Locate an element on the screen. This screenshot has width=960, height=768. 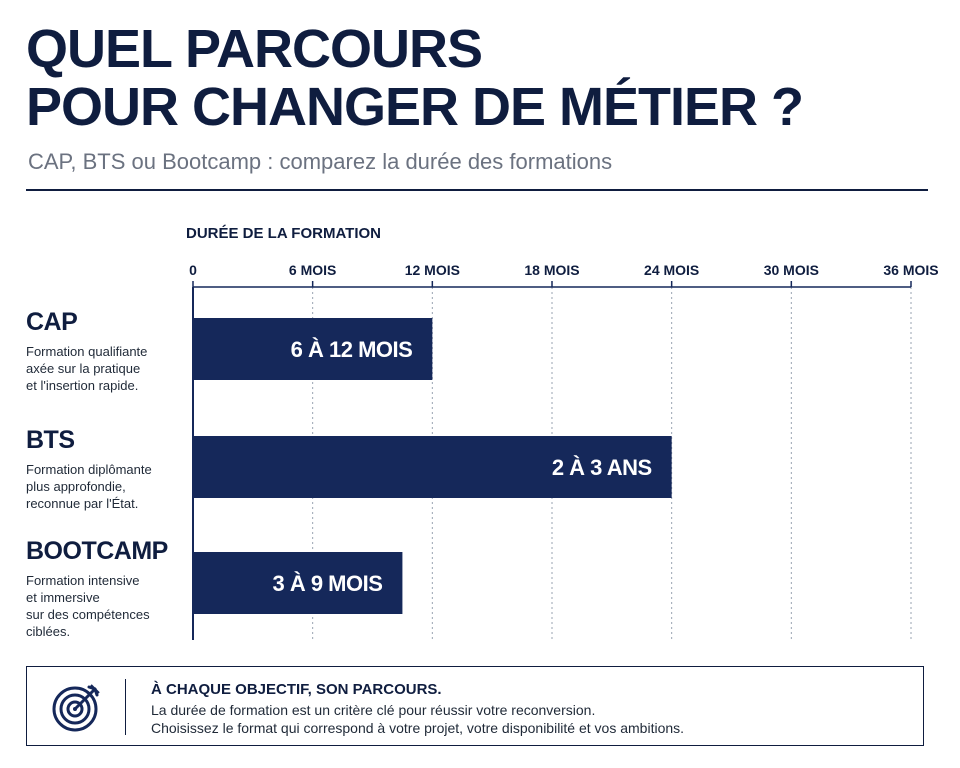
category-name: BOOTCAMP is located at coordinates (97, 551).